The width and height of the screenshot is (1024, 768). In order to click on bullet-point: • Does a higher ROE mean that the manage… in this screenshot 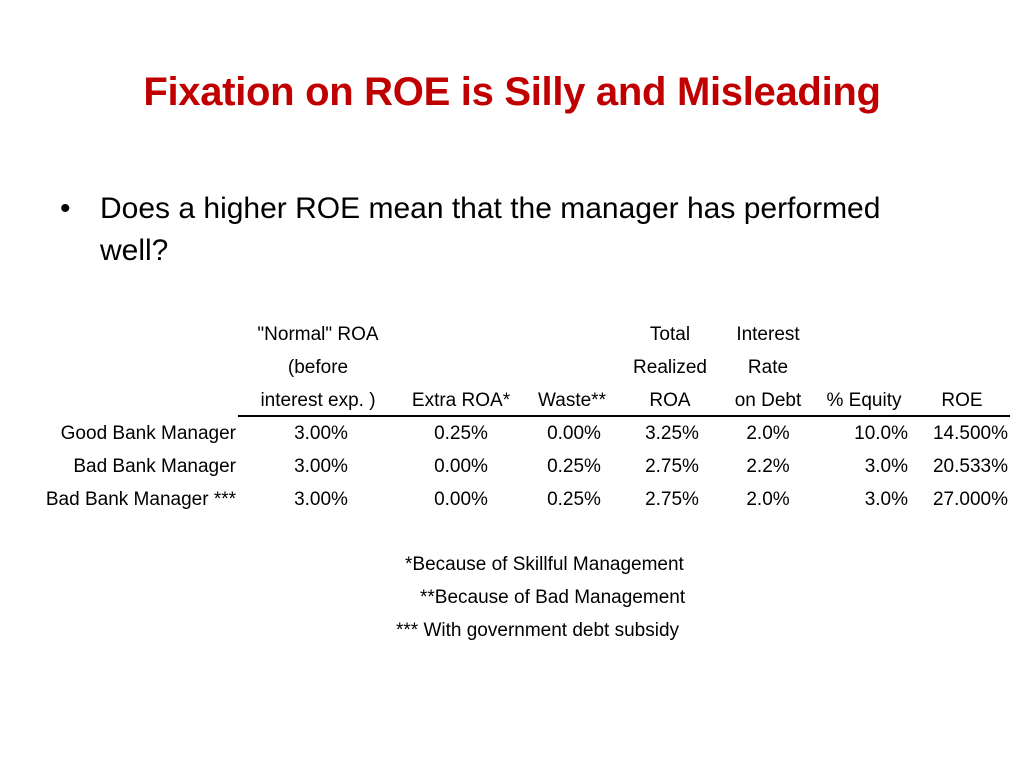, I will do `click(500, 230)`.